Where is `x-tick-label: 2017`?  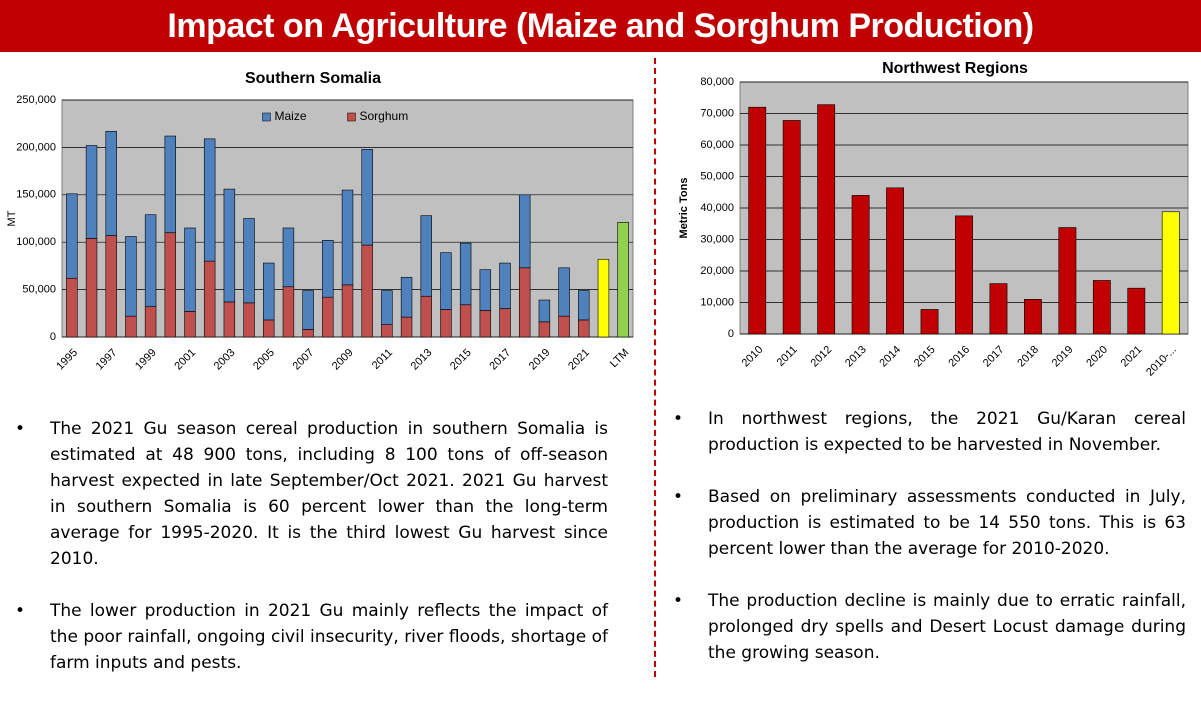 x-tick-label: 2017 is located at coordinates (994, 357).